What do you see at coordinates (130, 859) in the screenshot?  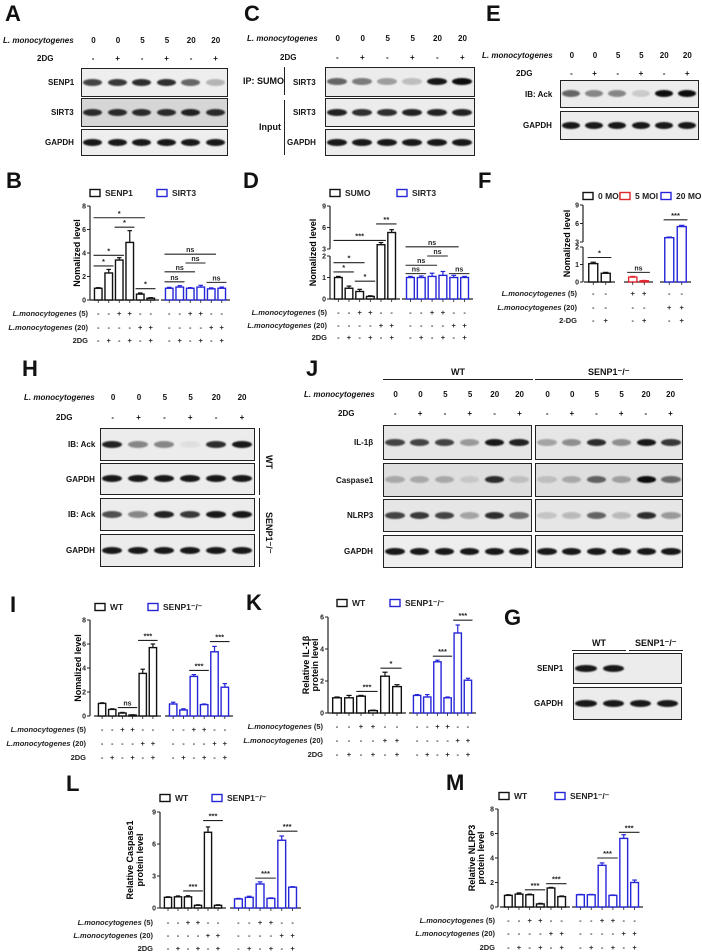 I see `y-axis-label: Relative Caspase1` at bounding box center [130, 859].